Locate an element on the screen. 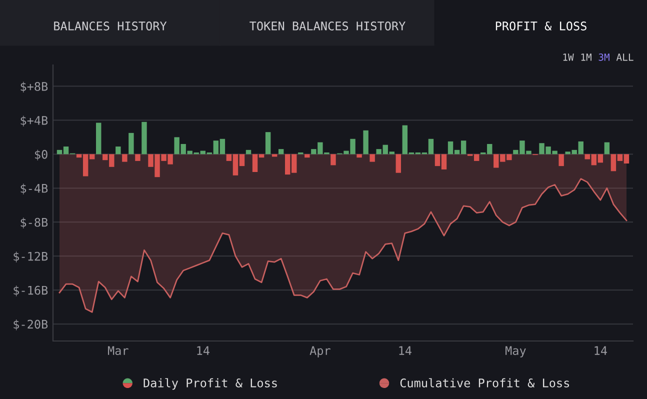 The image size is (647, 399). x-tick-label: Apr is located at coordinates (320, 352).